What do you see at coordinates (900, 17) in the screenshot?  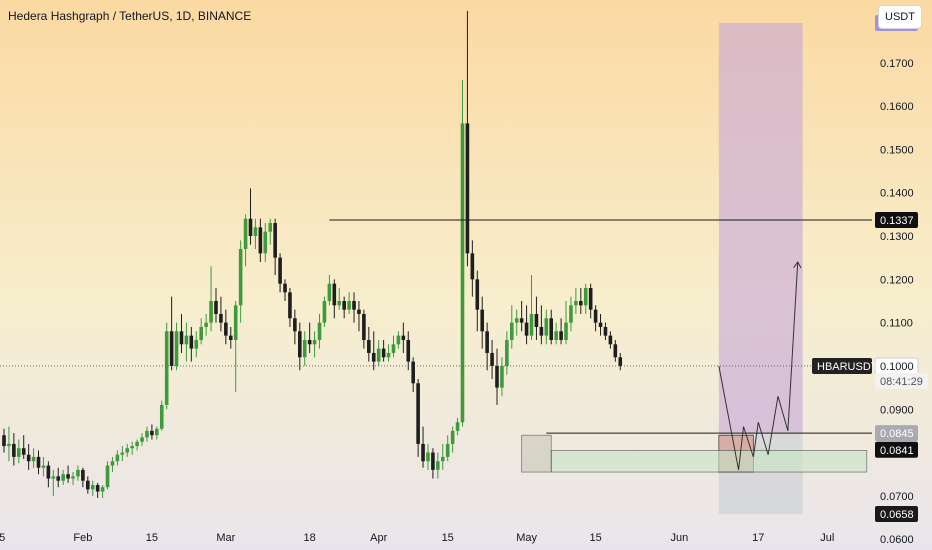 I see `currency-button: USDT` at bounding box center [900, 17].